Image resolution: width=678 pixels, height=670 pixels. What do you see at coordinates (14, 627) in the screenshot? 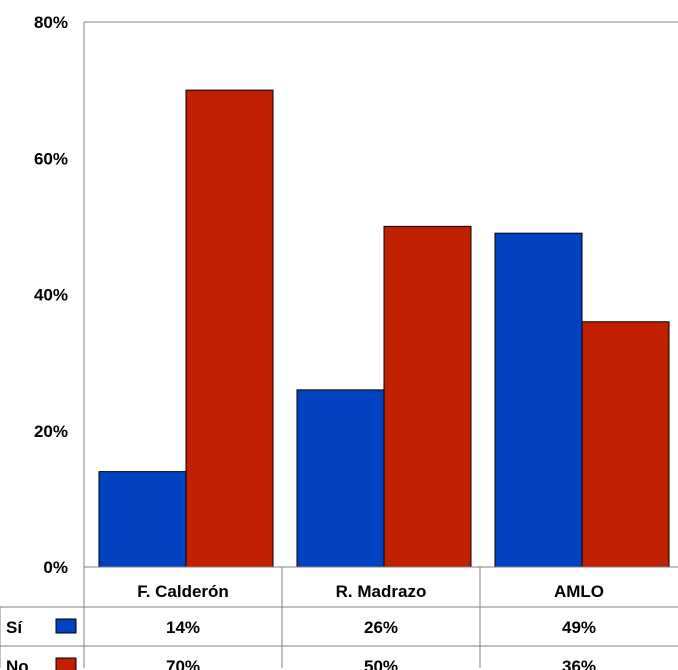
I see `legend-series-name: Sí` at bounding box center [14, 627].